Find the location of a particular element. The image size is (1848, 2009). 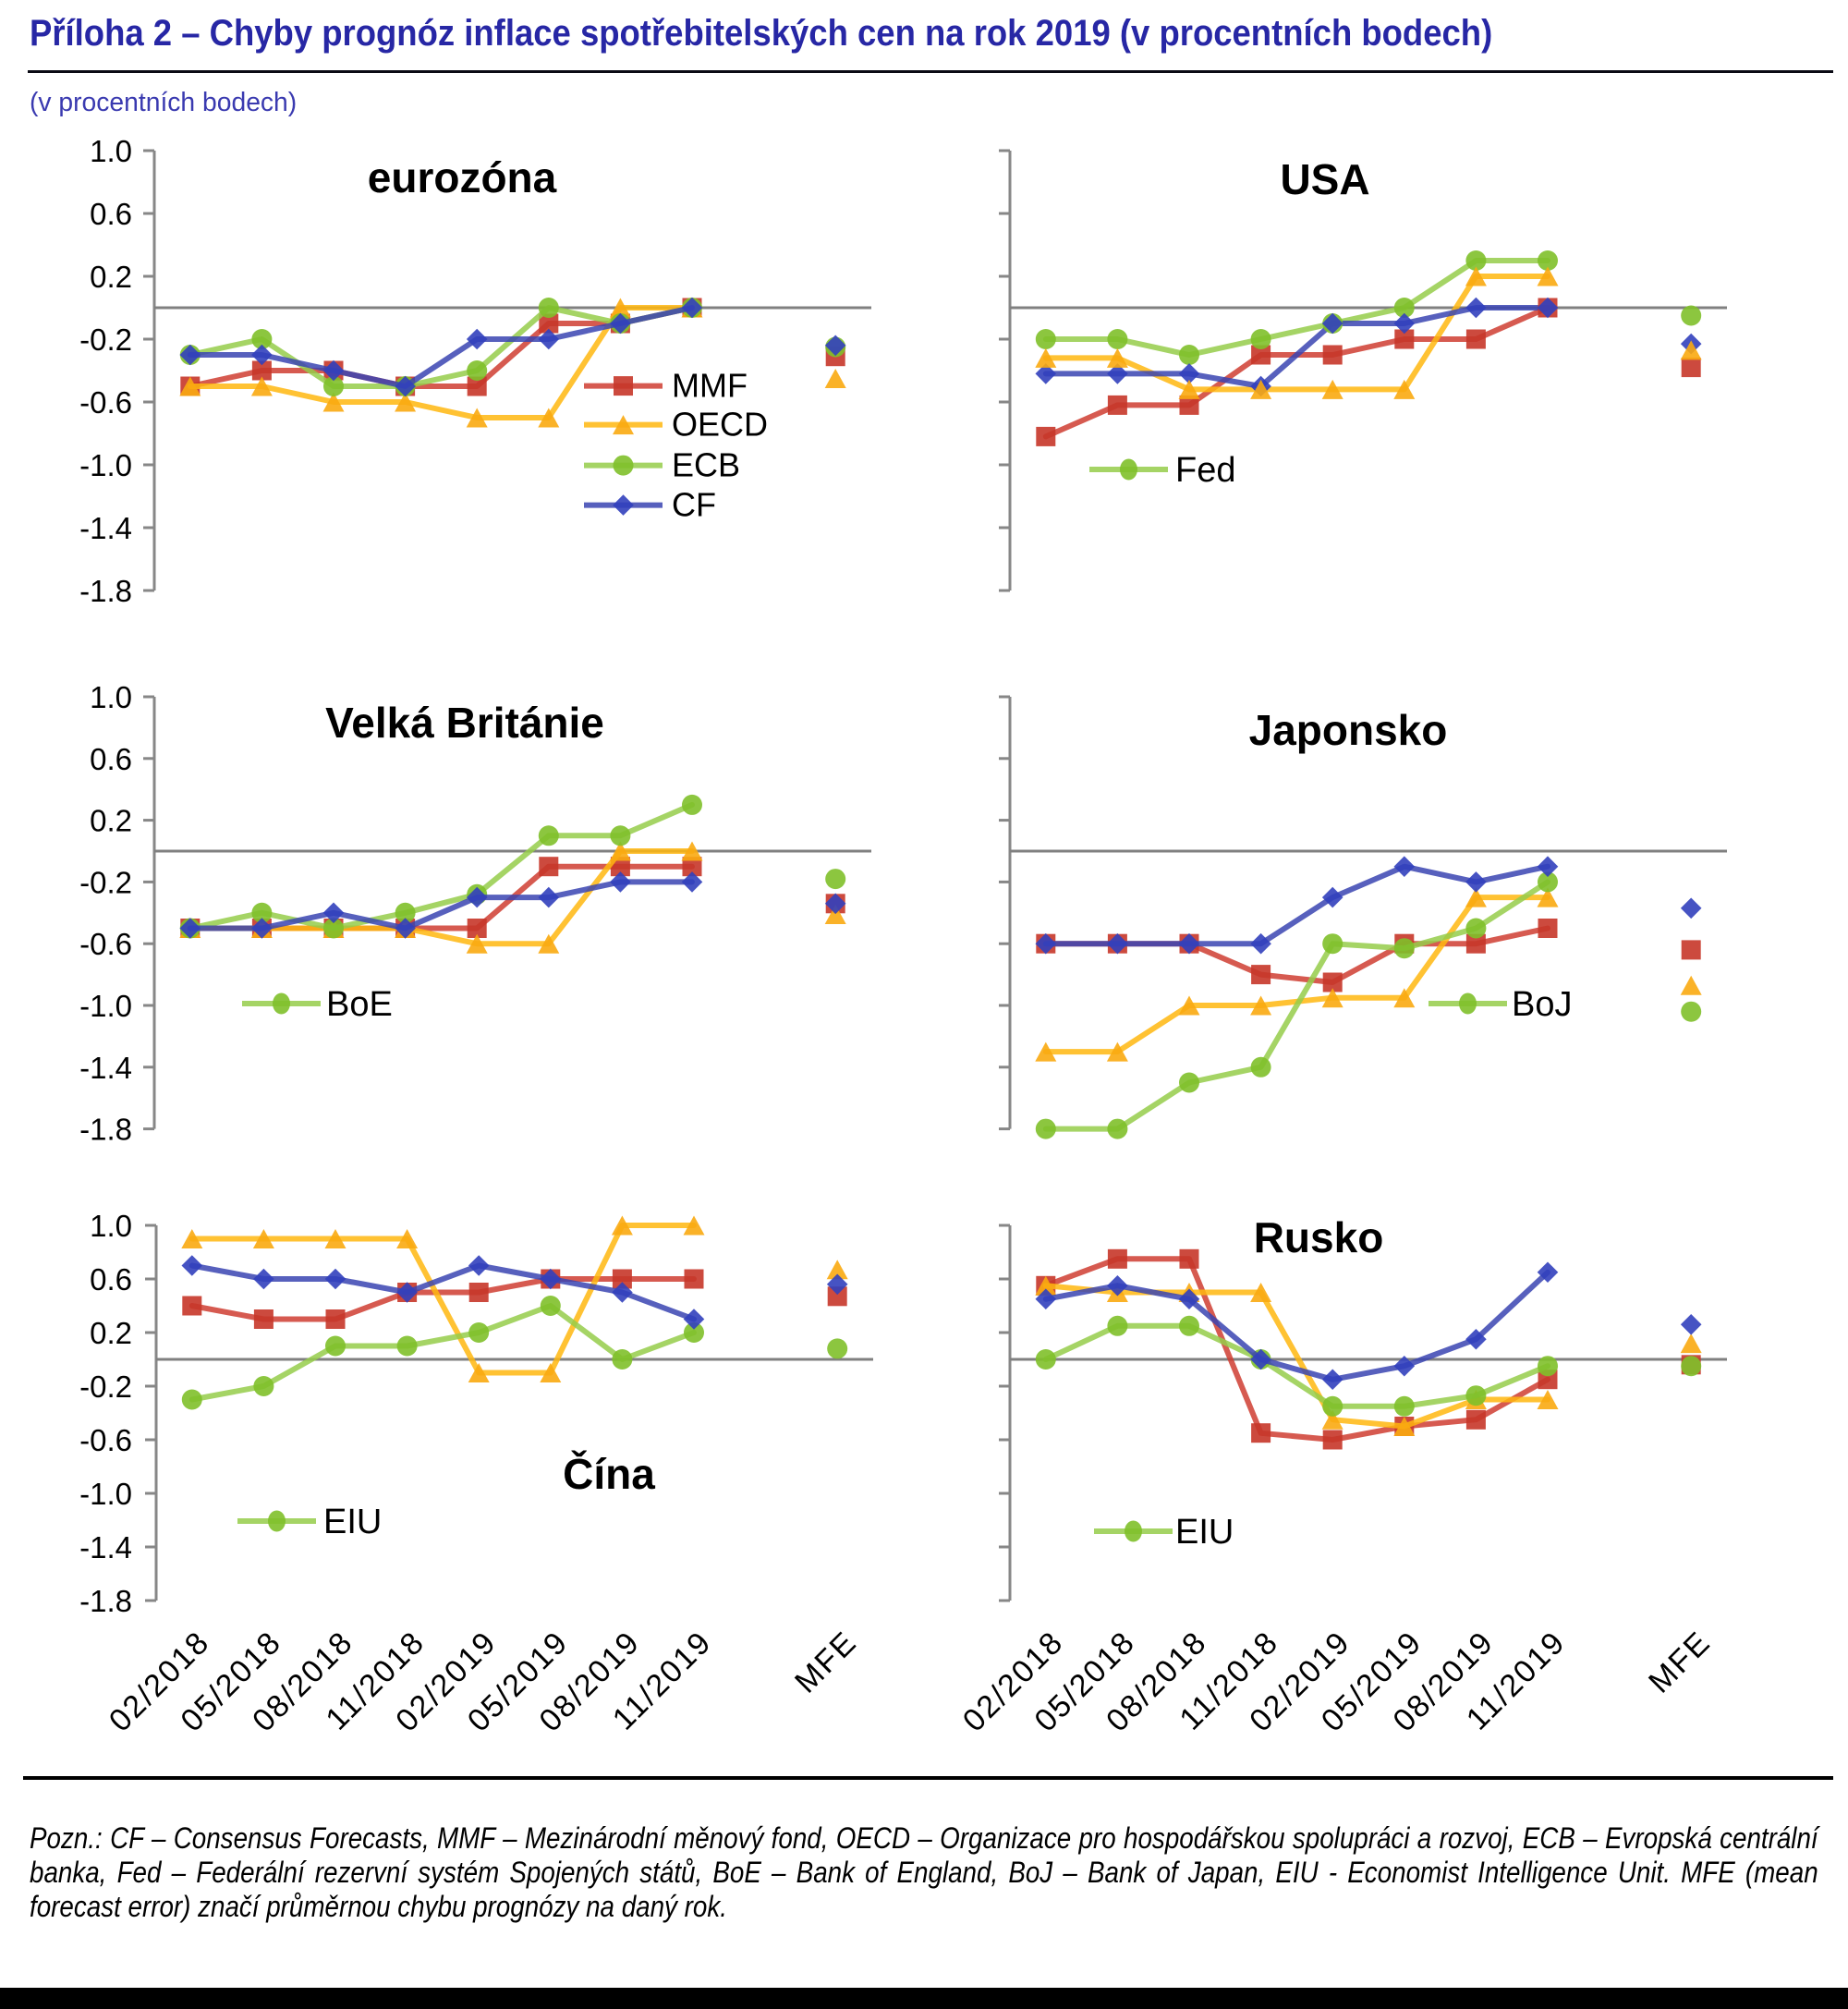

svg-text: Čína is located at coordinates (609, 1474).